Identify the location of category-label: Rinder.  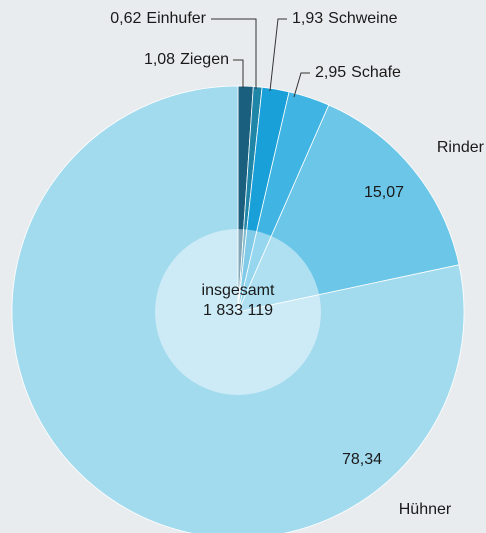
(461, 147).